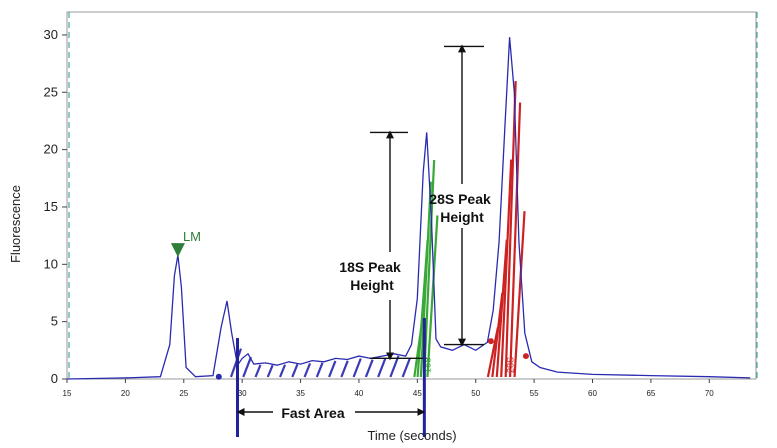 This screenshot has height=448, width=777. Describe the element at coordinates (428, 365) in the screenshot. I see `peak-label-18s: 18S` at that location.